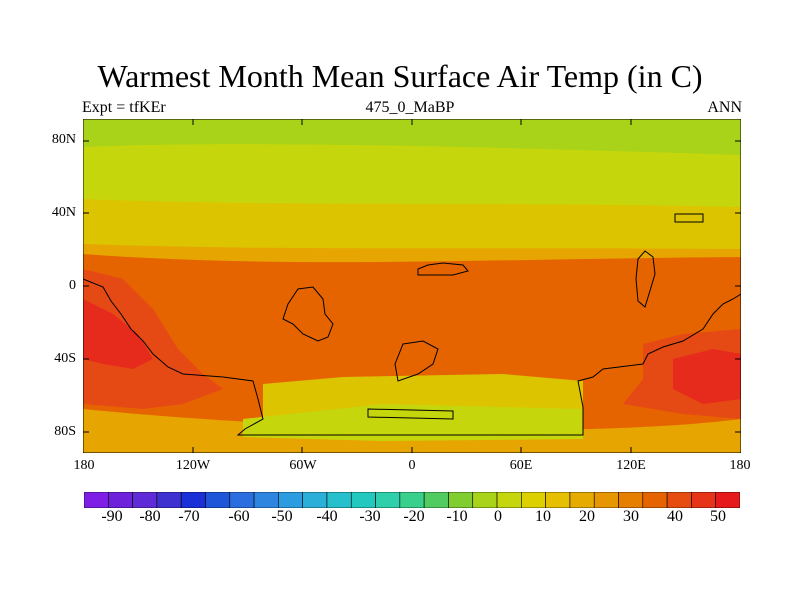 Image resolution: width=800 pixels, height=600 pixels. What do you see at coordinates (443, 269) in the screenshot?
I see `island-north-outline` at bounding box center [443, 269].